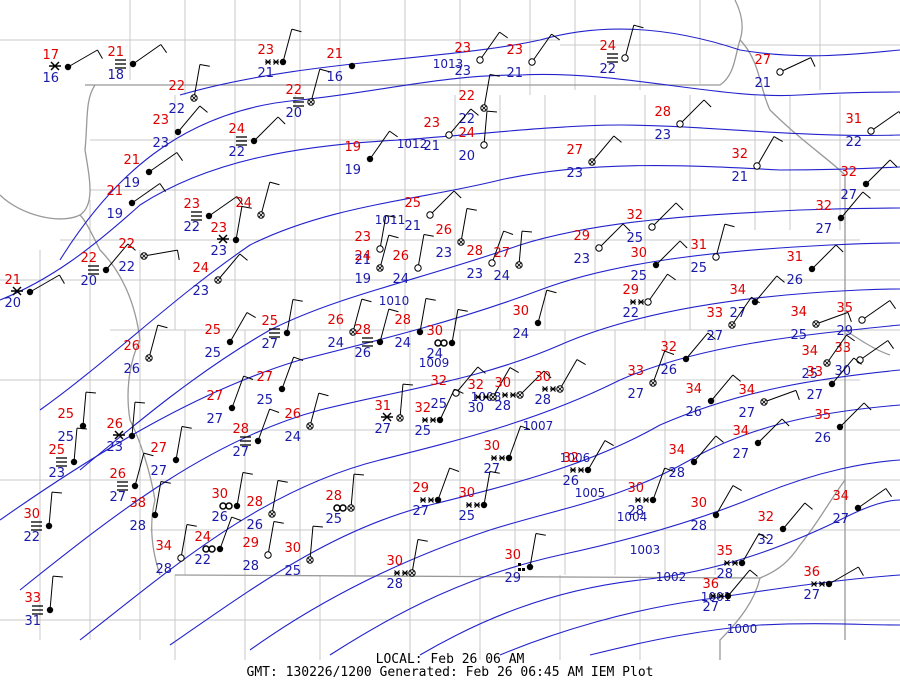 The image size is (900, 700). I want to click on station-plot: 25 21, so click(433, 212).